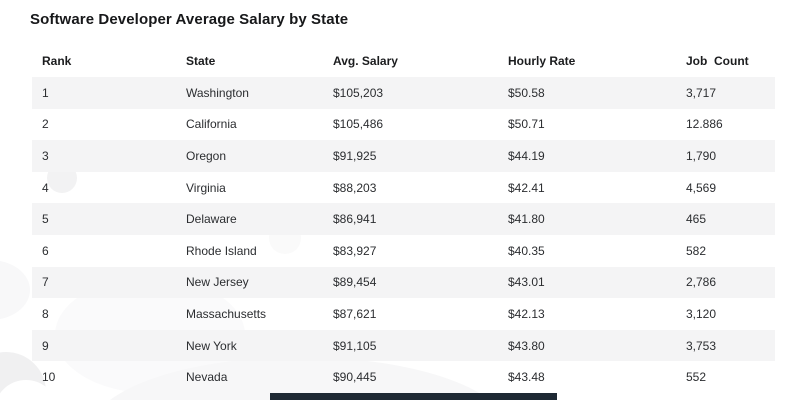 This screenshot has height=400, width=800. I want to click on table-header-row: Rank State Avg. Salary Hourly Rate Job Count, so click(403, 61).